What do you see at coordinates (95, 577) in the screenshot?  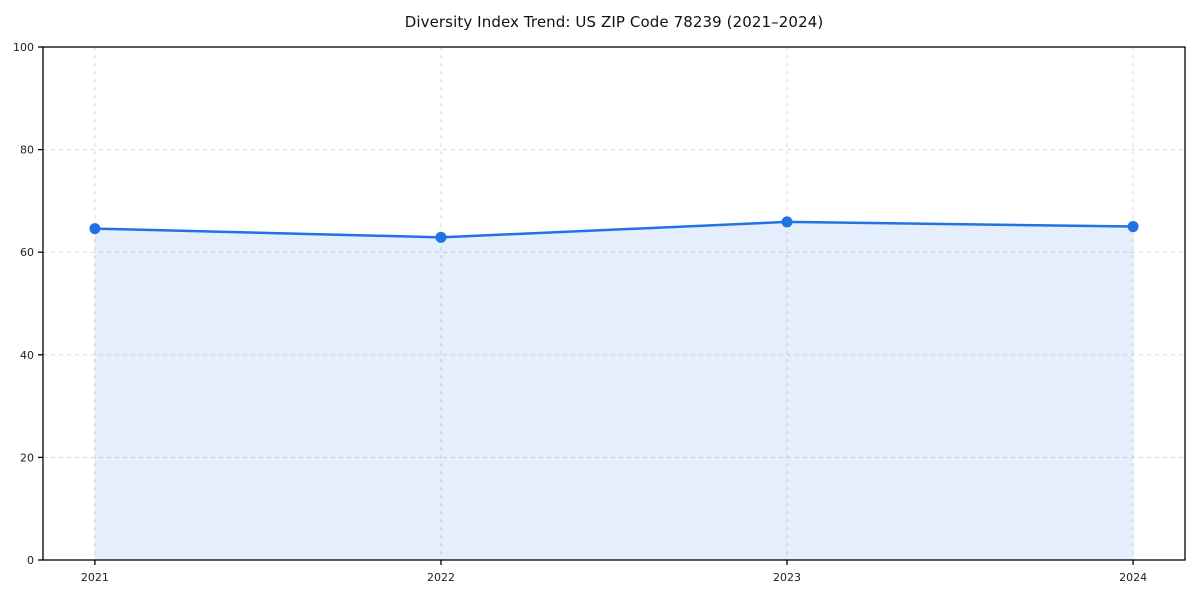 I see `x-tick-label: 2021` at bounding box center [95, 577].